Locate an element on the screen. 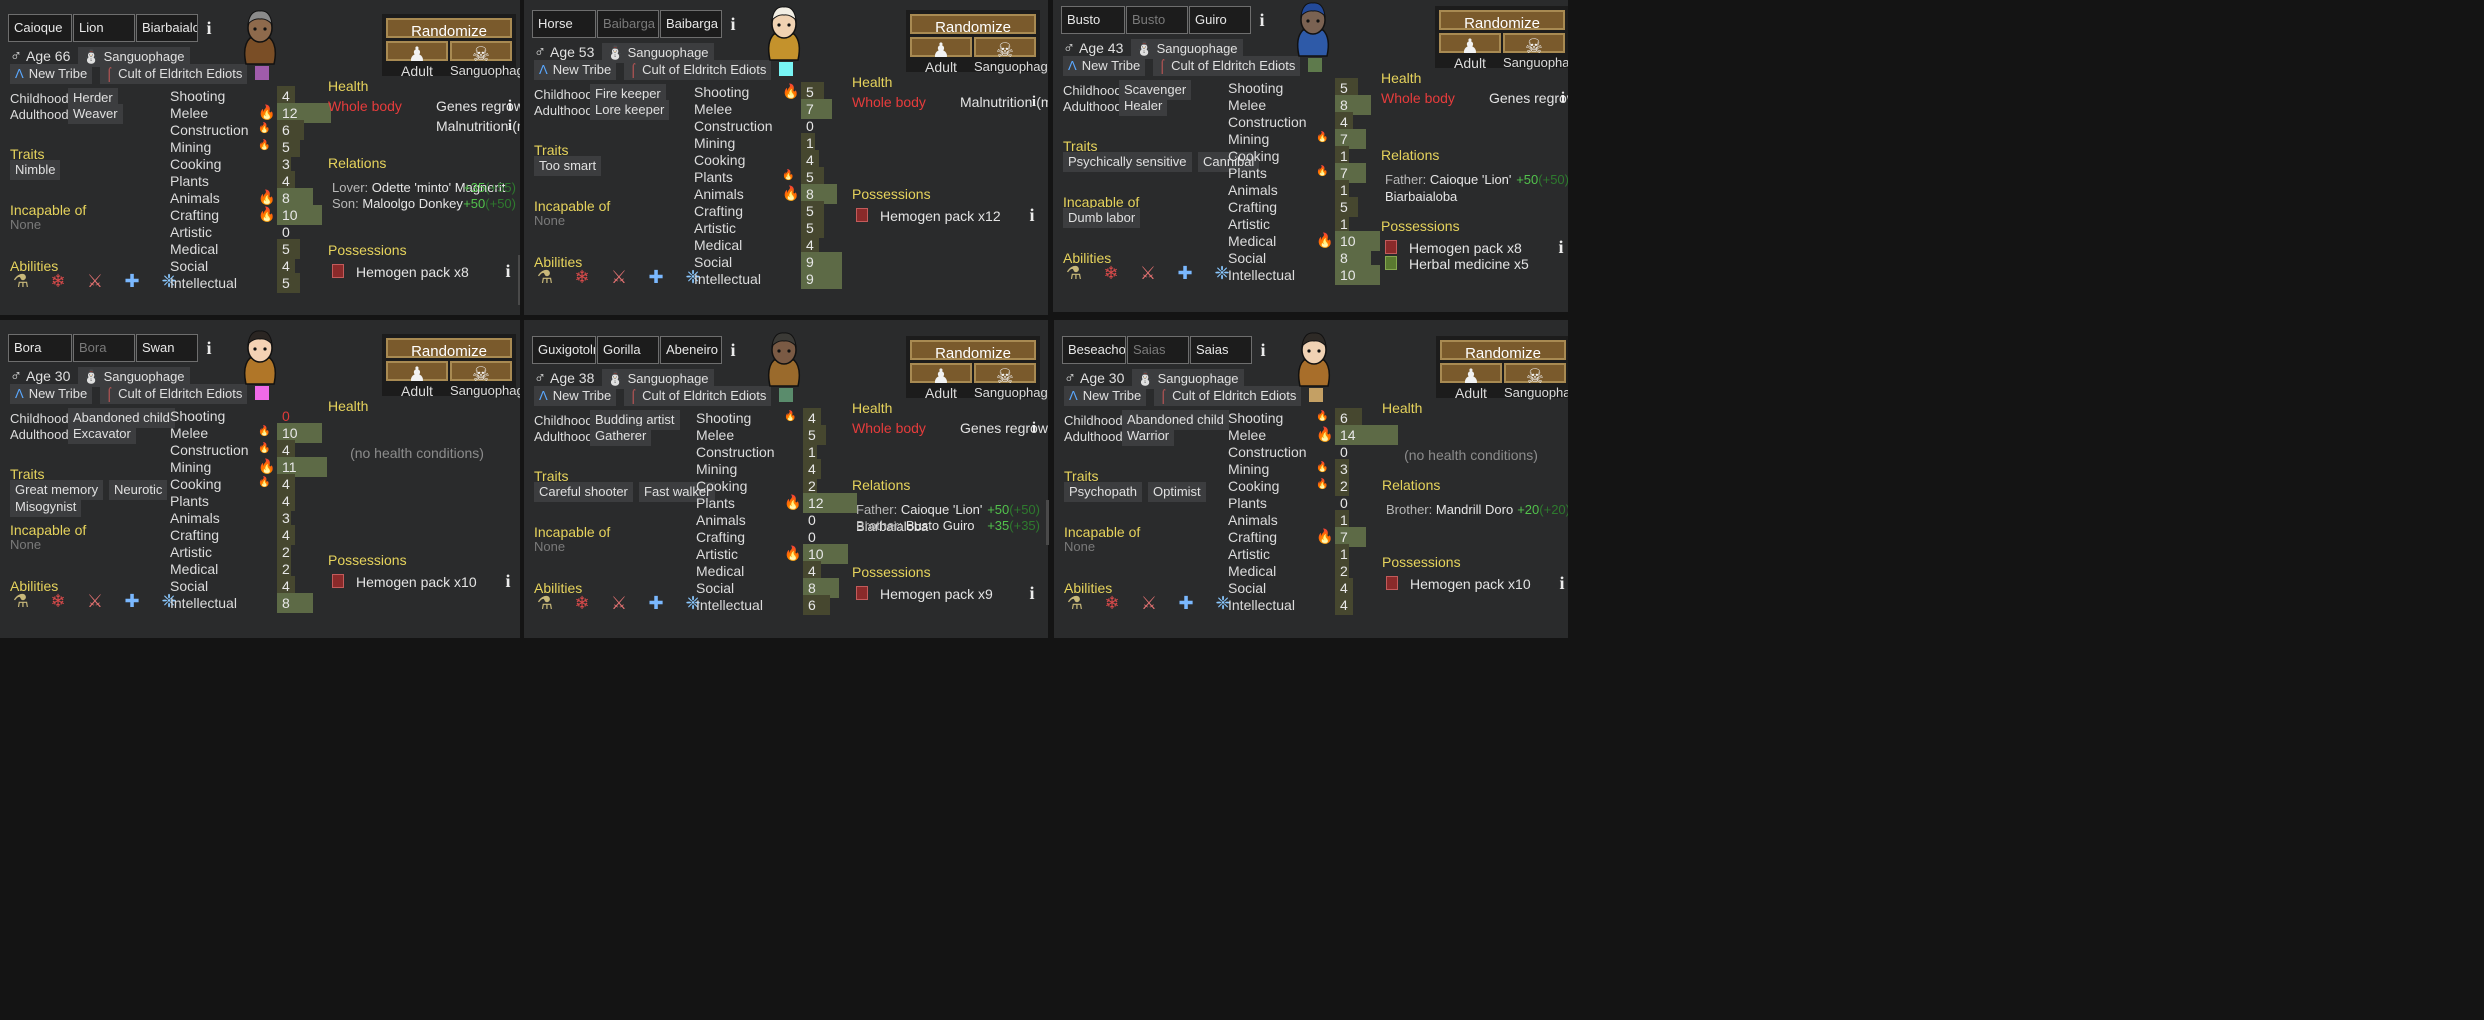  health-condition-row: Whole body Malnutrition (minor) is located at coordinates (950, 102).